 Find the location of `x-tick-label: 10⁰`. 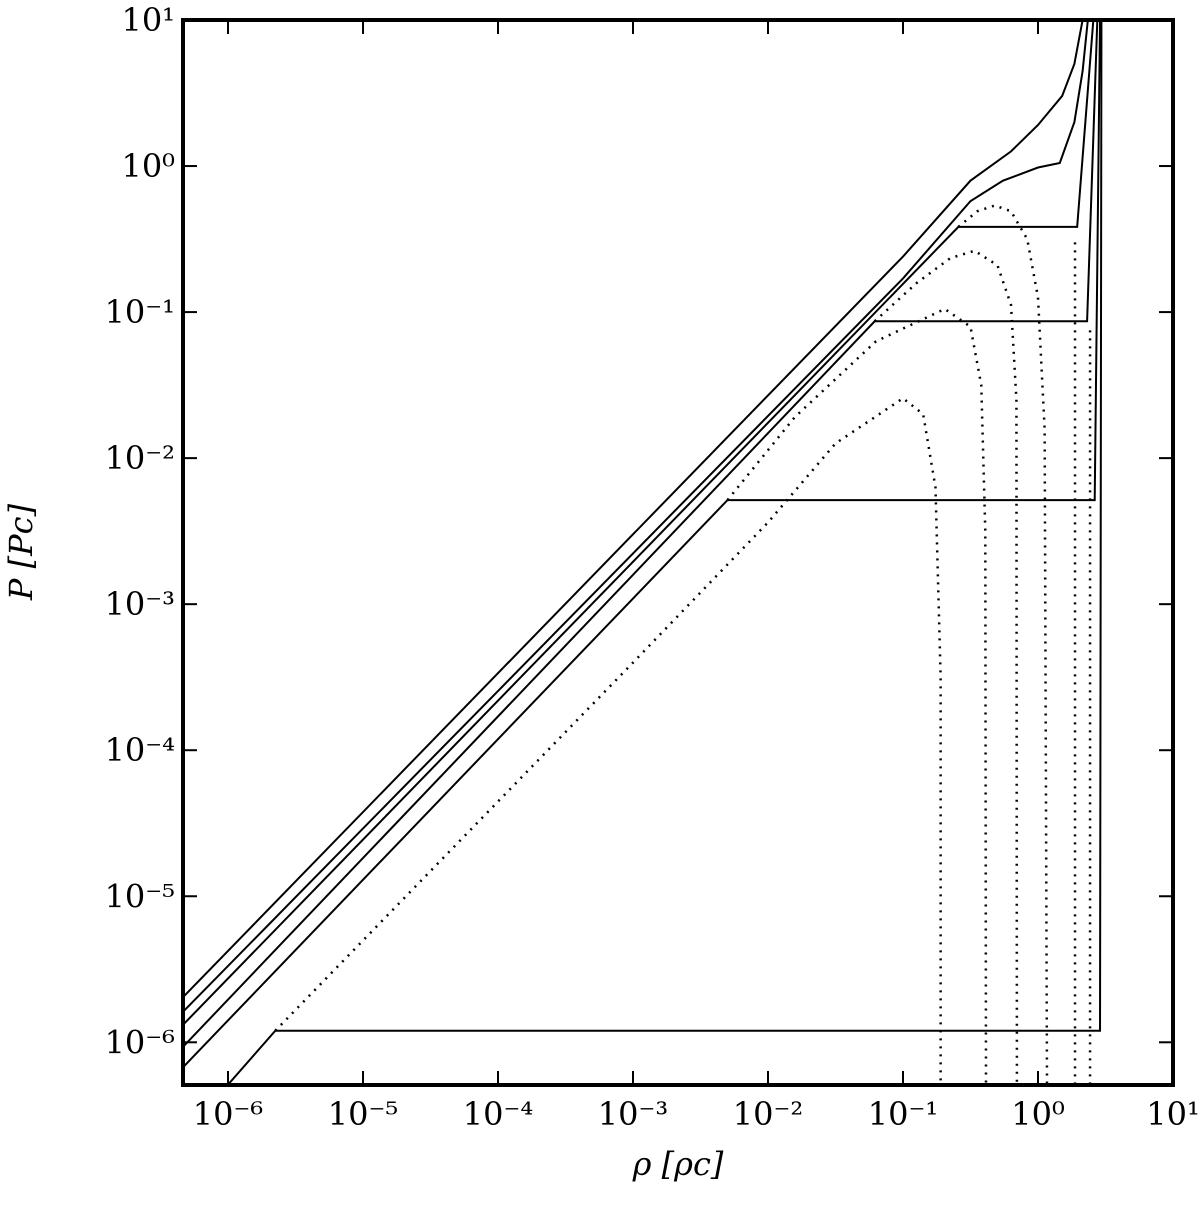

x-tick-label: 10⁰ is located at coordinates (1038, 1114).